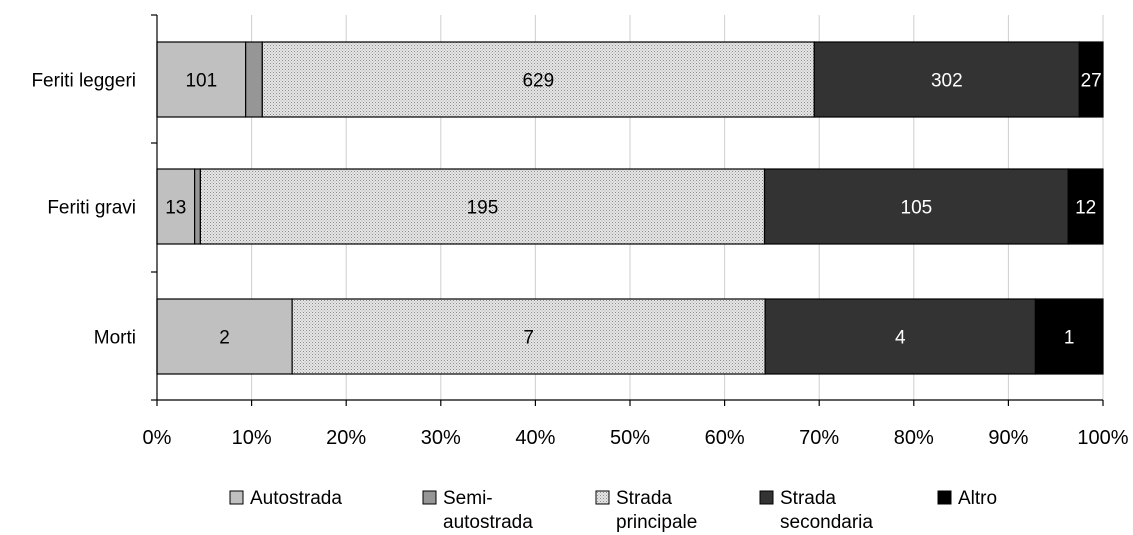  I want to click on category-label: Feriti leggeri, so click(83, 81).